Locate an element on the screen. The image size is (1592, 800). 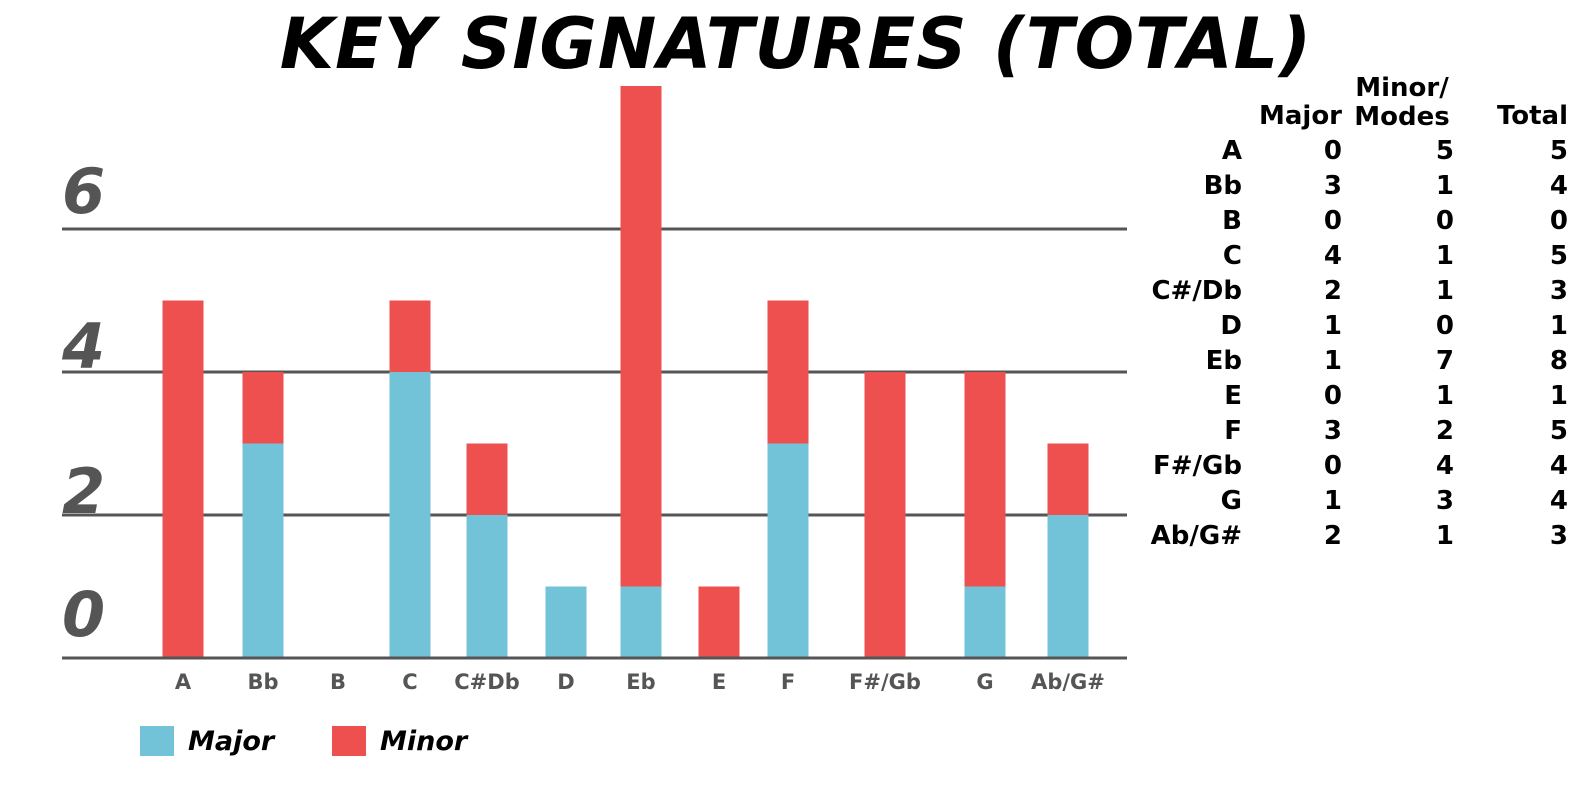
table-cell-key: F#/Gb is located at coordinates (1197, 466).